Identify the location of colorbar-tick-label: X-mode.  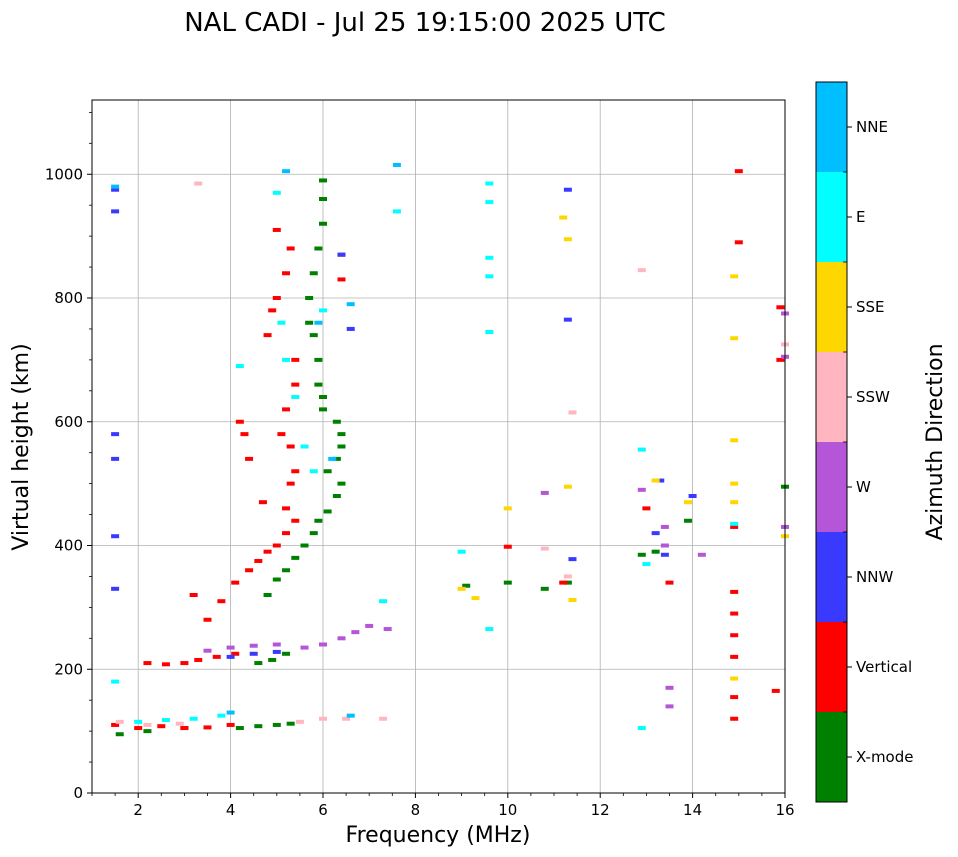
(884, 757).